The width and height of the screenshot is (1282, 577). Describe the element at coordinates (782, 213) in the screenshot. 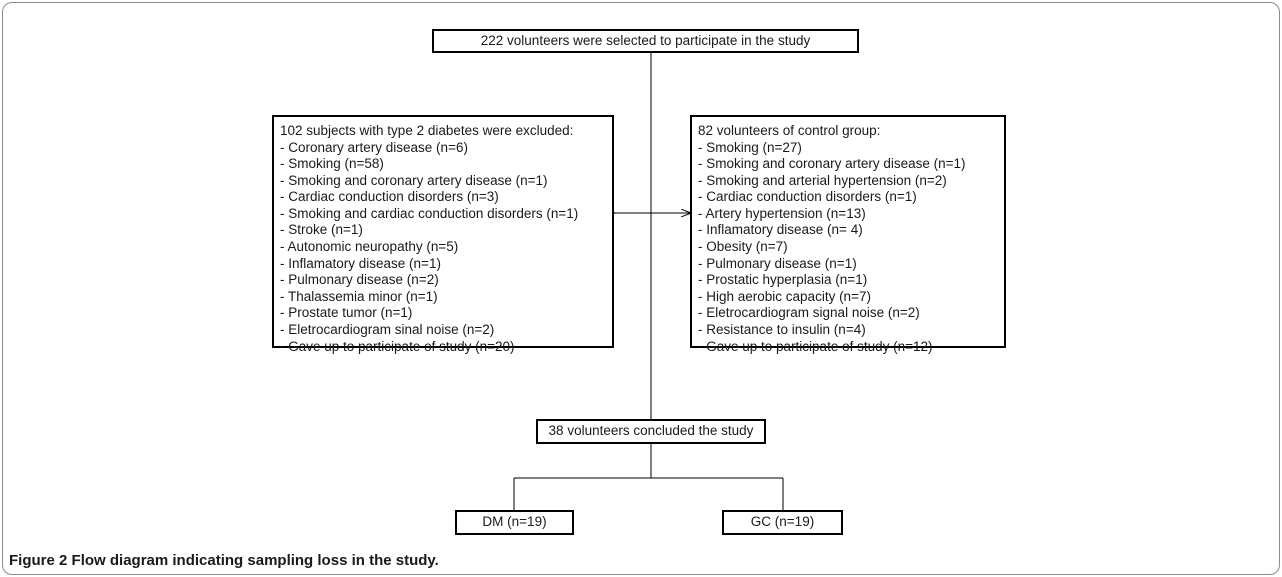

I see `list-item: - Artery hypertension (n=13)` at that location.